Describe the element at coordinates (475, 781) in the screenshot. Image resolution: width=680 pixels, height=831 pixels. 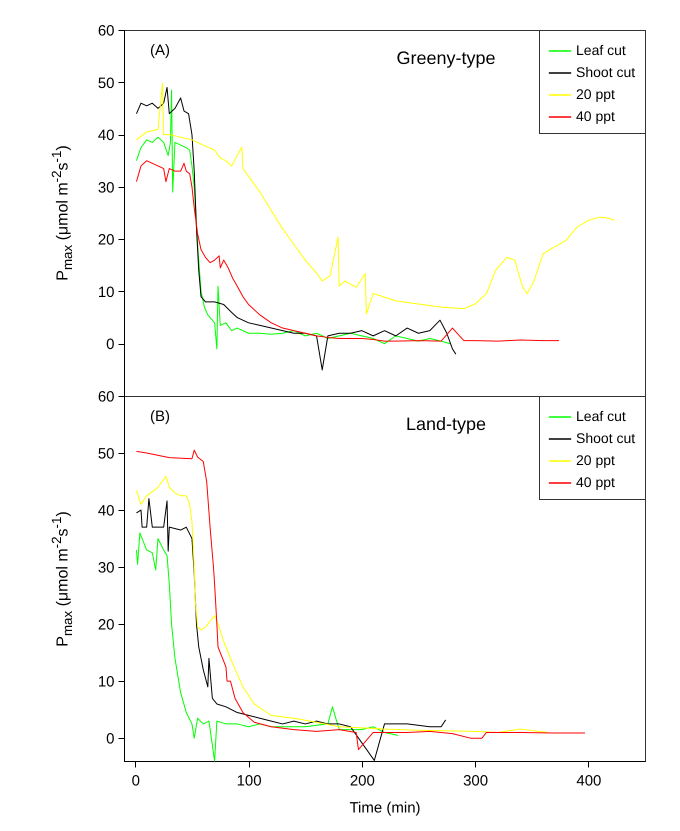
I see `x-tick-label: 300` at that location.